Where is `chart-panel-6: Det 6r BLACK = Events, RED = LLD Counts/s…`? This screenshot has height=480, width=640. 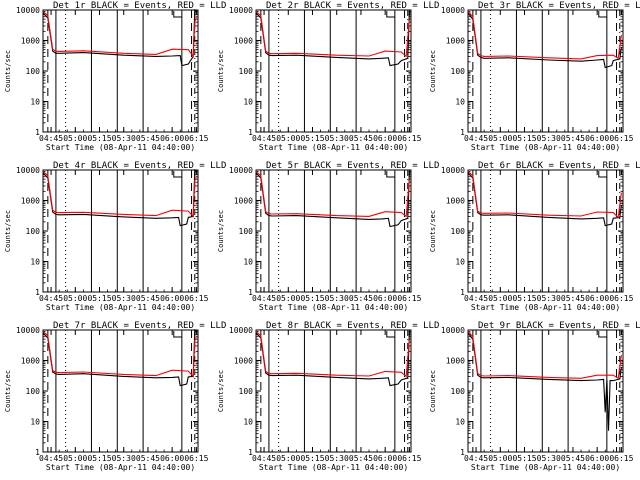
chart-panel-6: Det 6r BLACK = Events, RED = LLD Counts/s… is located at coordinates (534, 236).